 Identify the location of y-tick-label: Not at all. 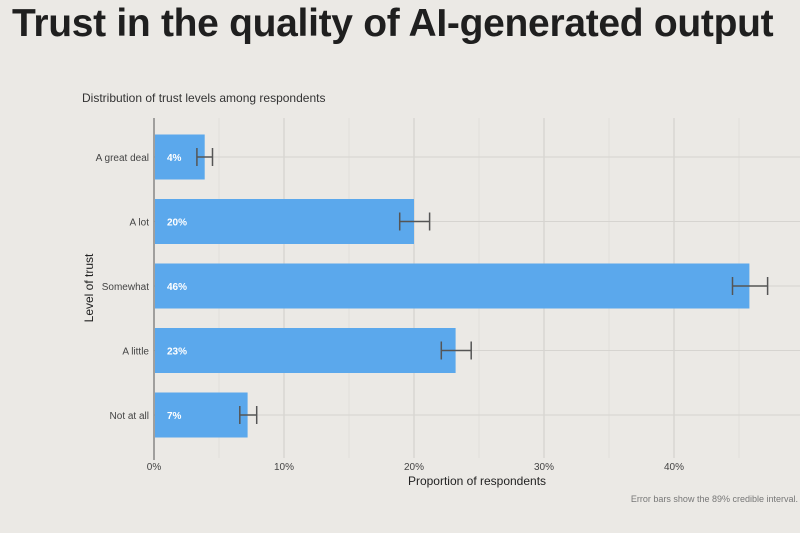
(129, 416).